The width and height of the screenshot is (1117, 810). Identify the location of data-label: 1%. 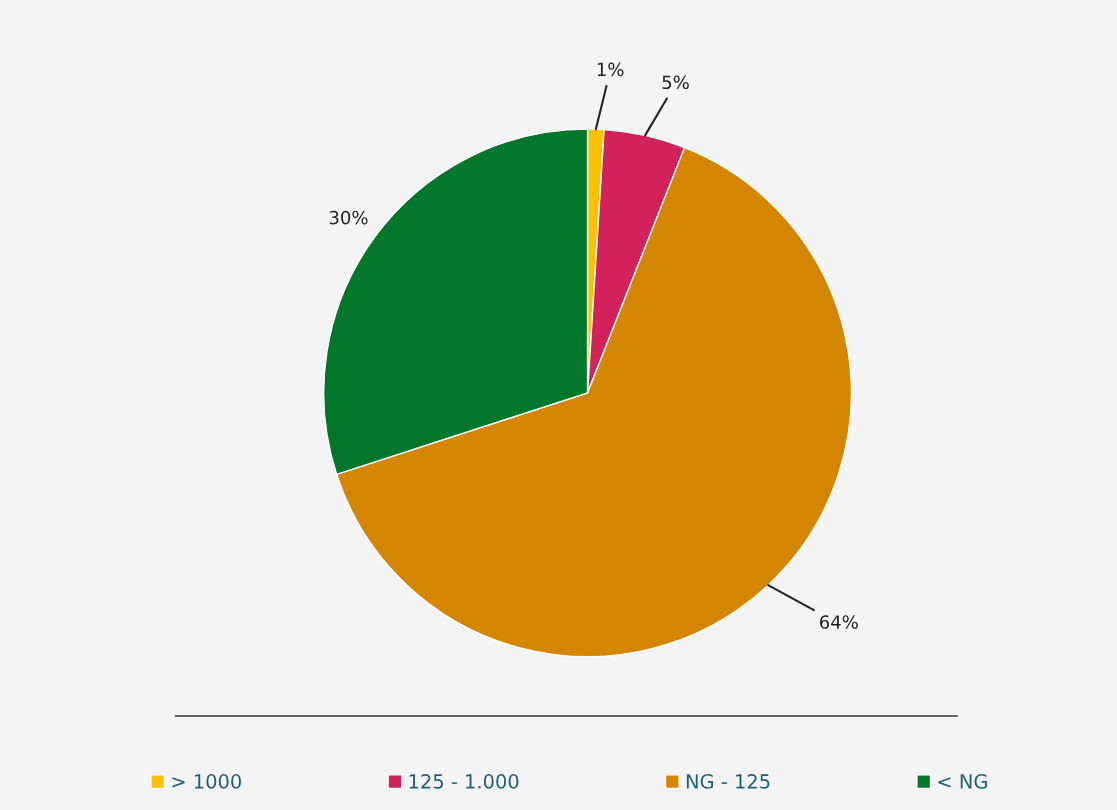
(610, 69).